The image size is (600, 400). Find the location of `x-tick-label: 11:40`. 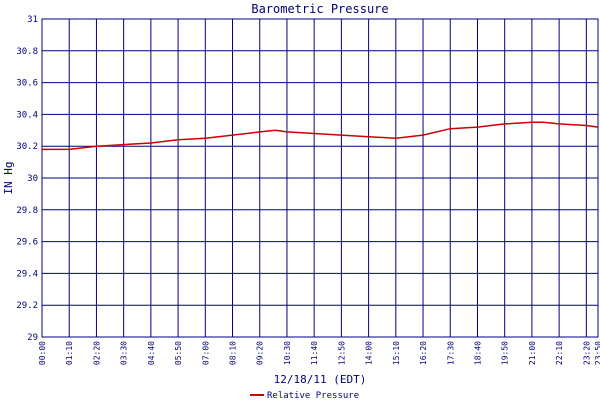

x-tick-label: 11:40 is located at coordinates (314, 353).